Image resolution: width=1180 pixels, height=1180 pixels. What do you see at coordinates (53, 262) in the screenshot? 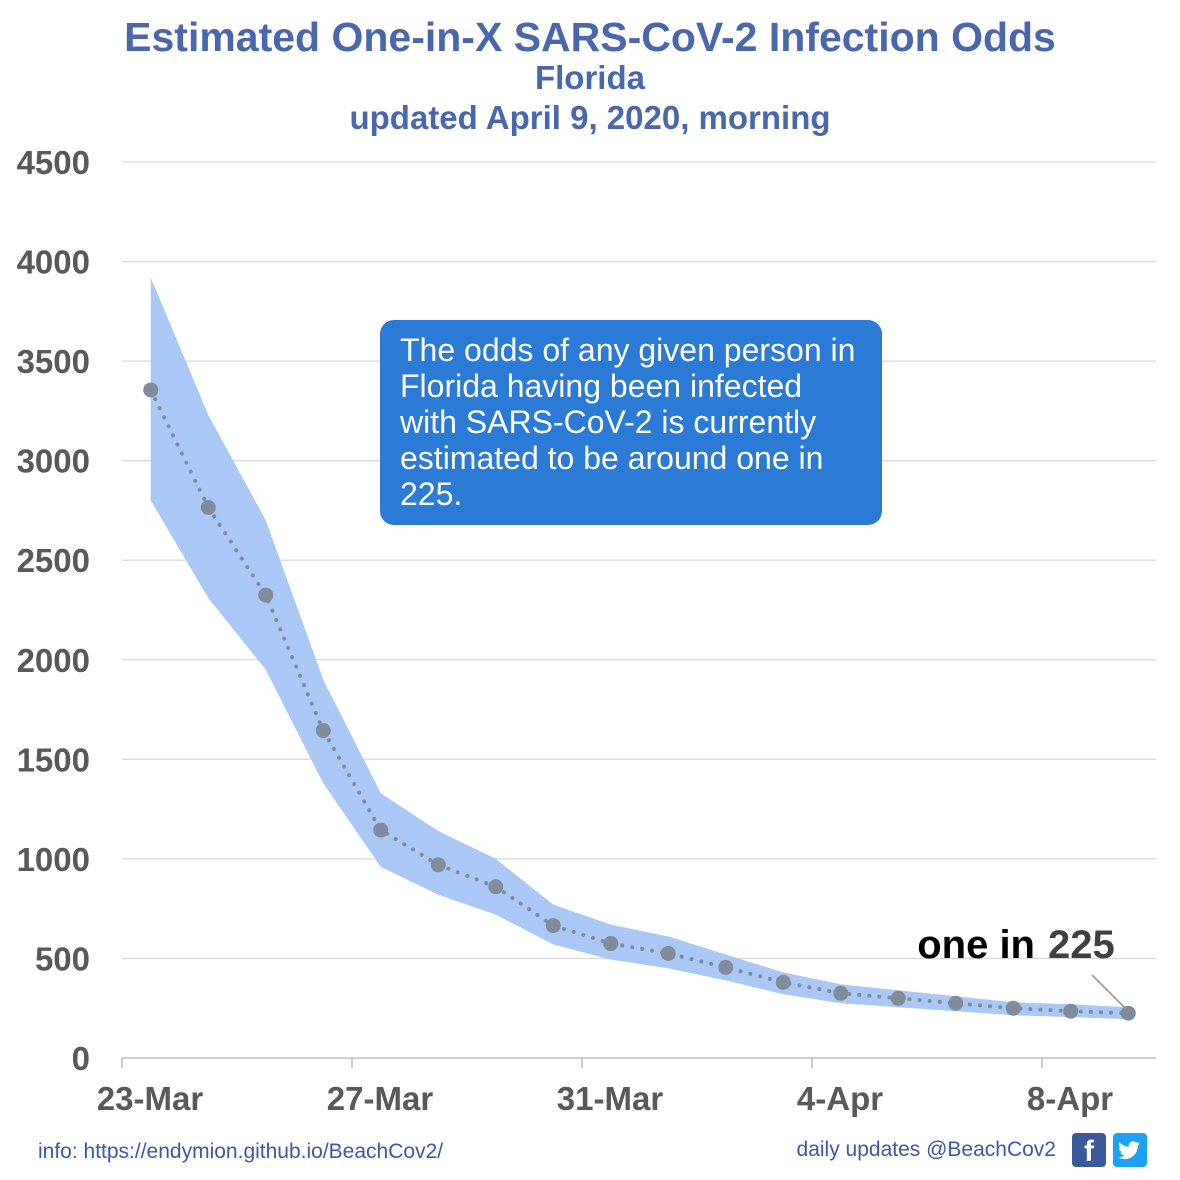
I see `y-tick-label: 4000` at bounding box center [53, 262].